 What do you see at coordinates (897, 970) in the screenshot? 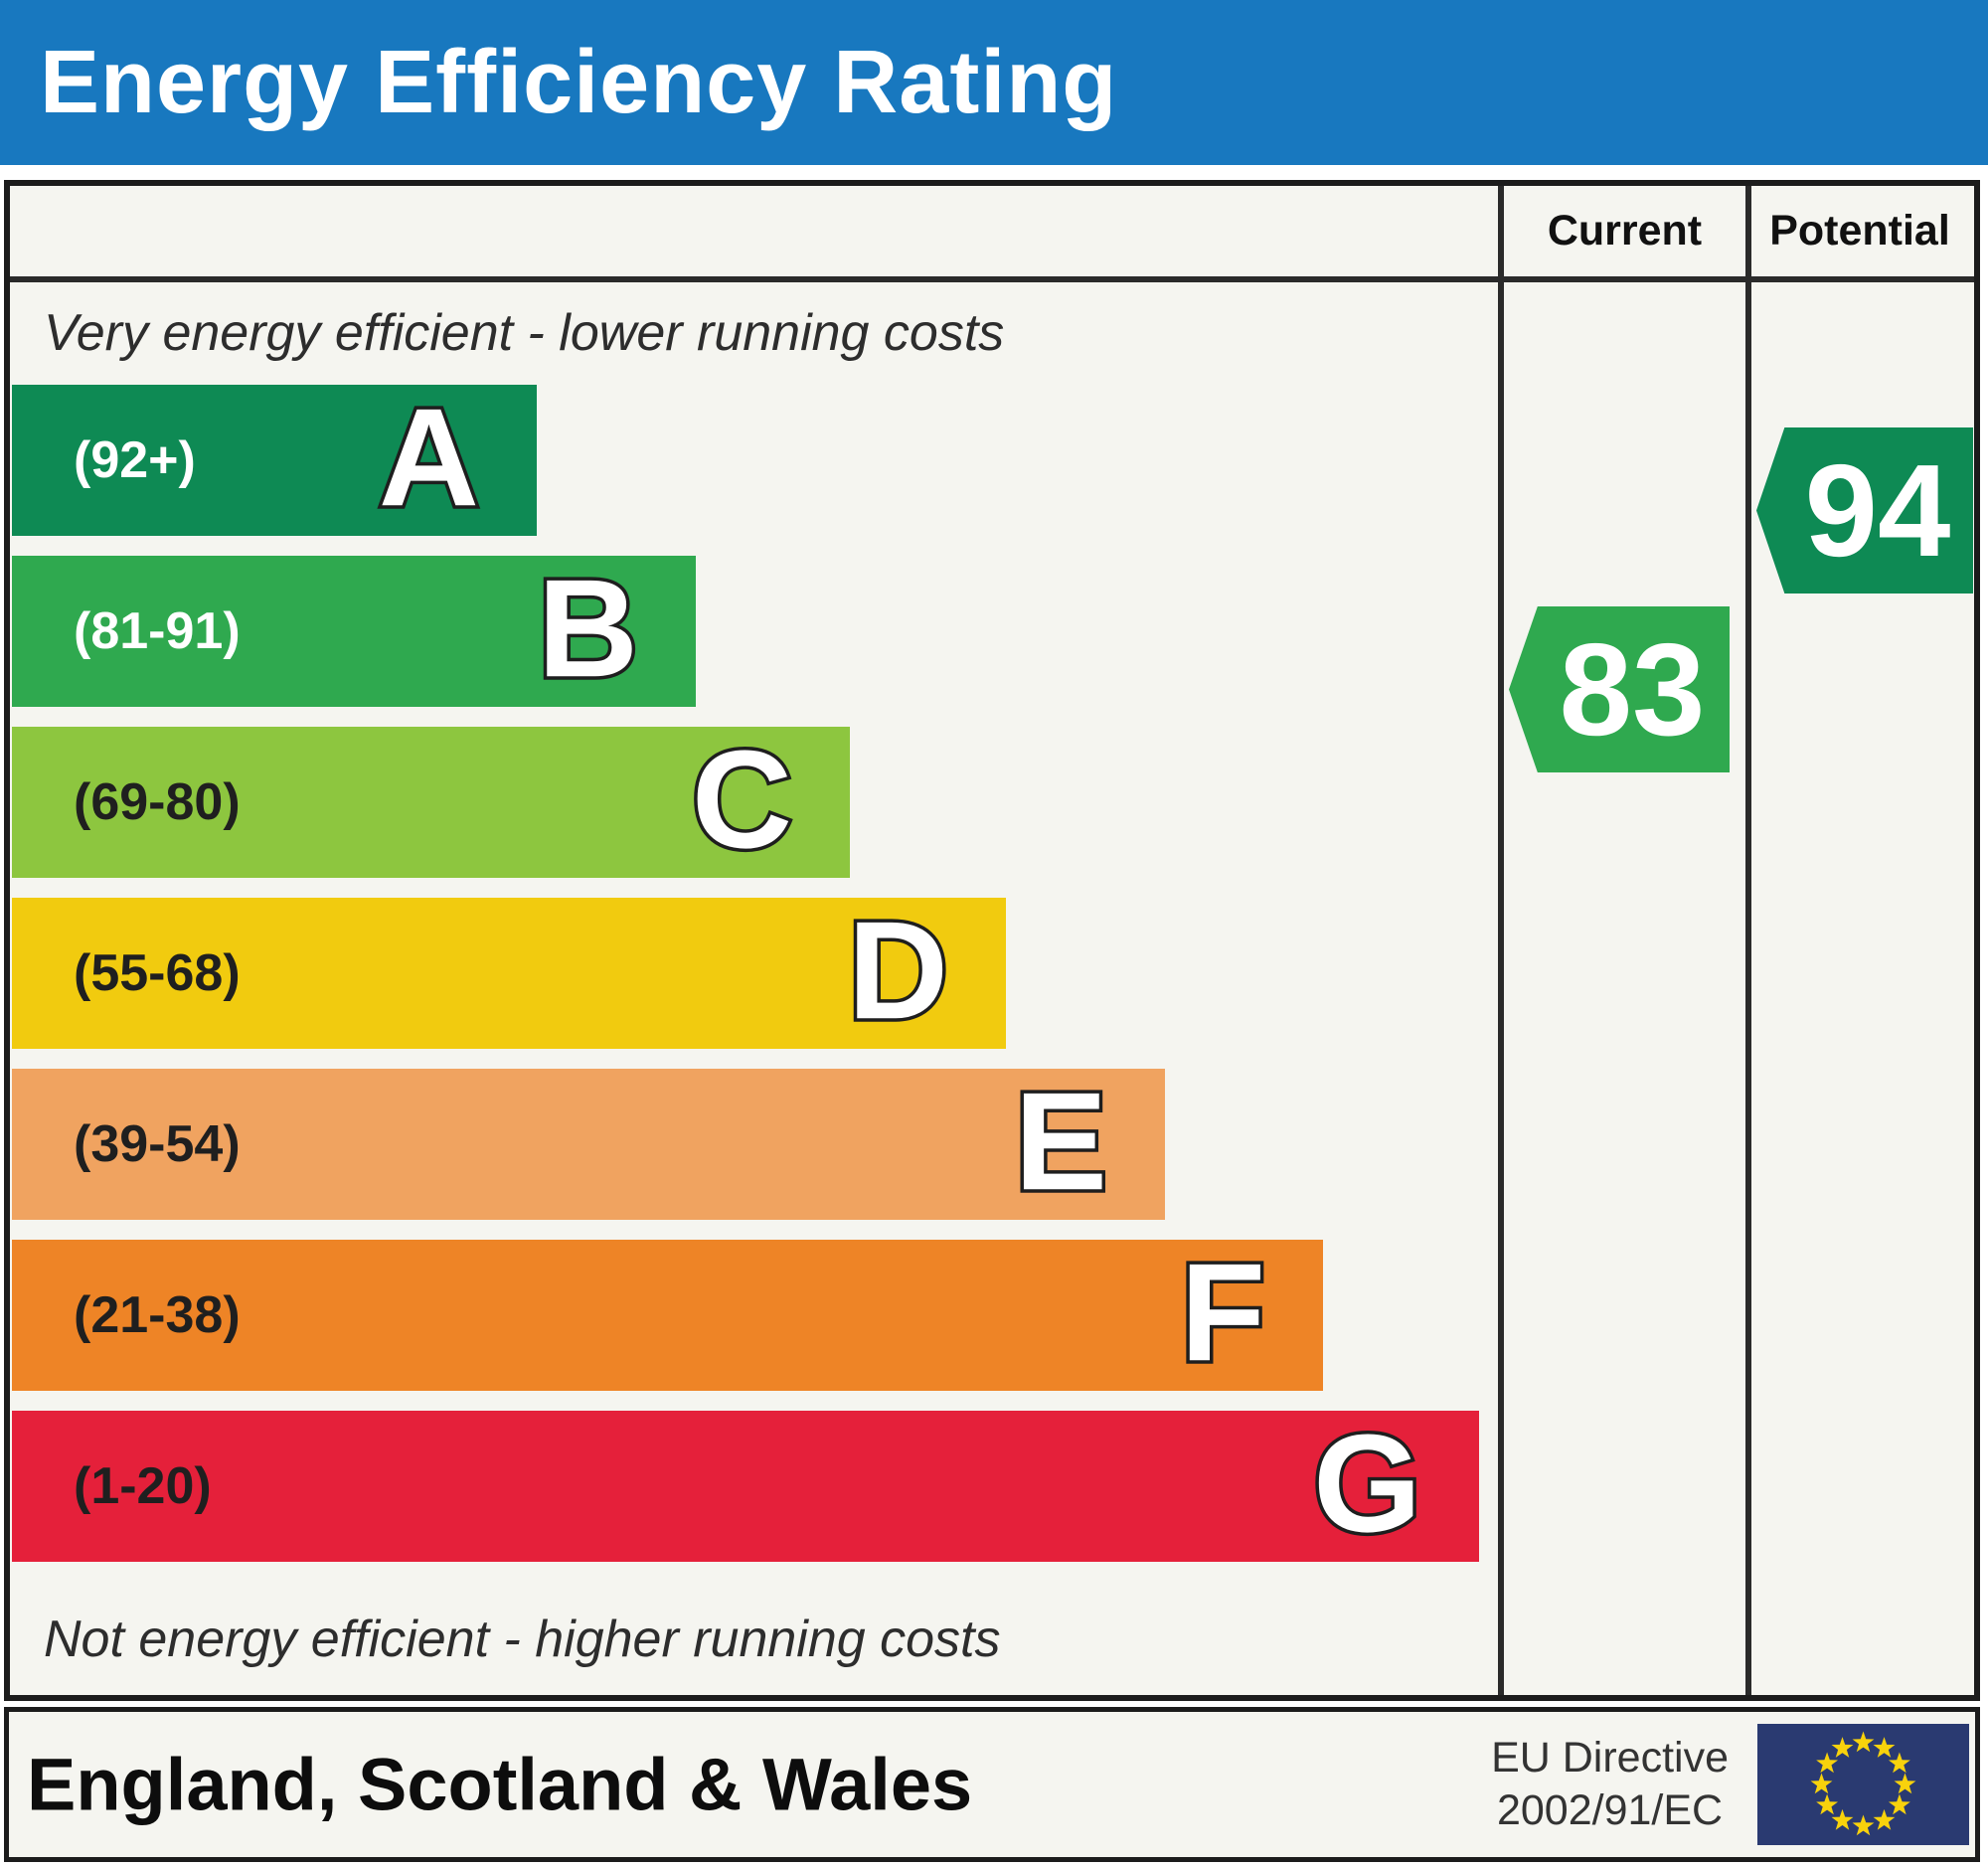
I see `band-d-letter: D` at bounding box center [897, 970].